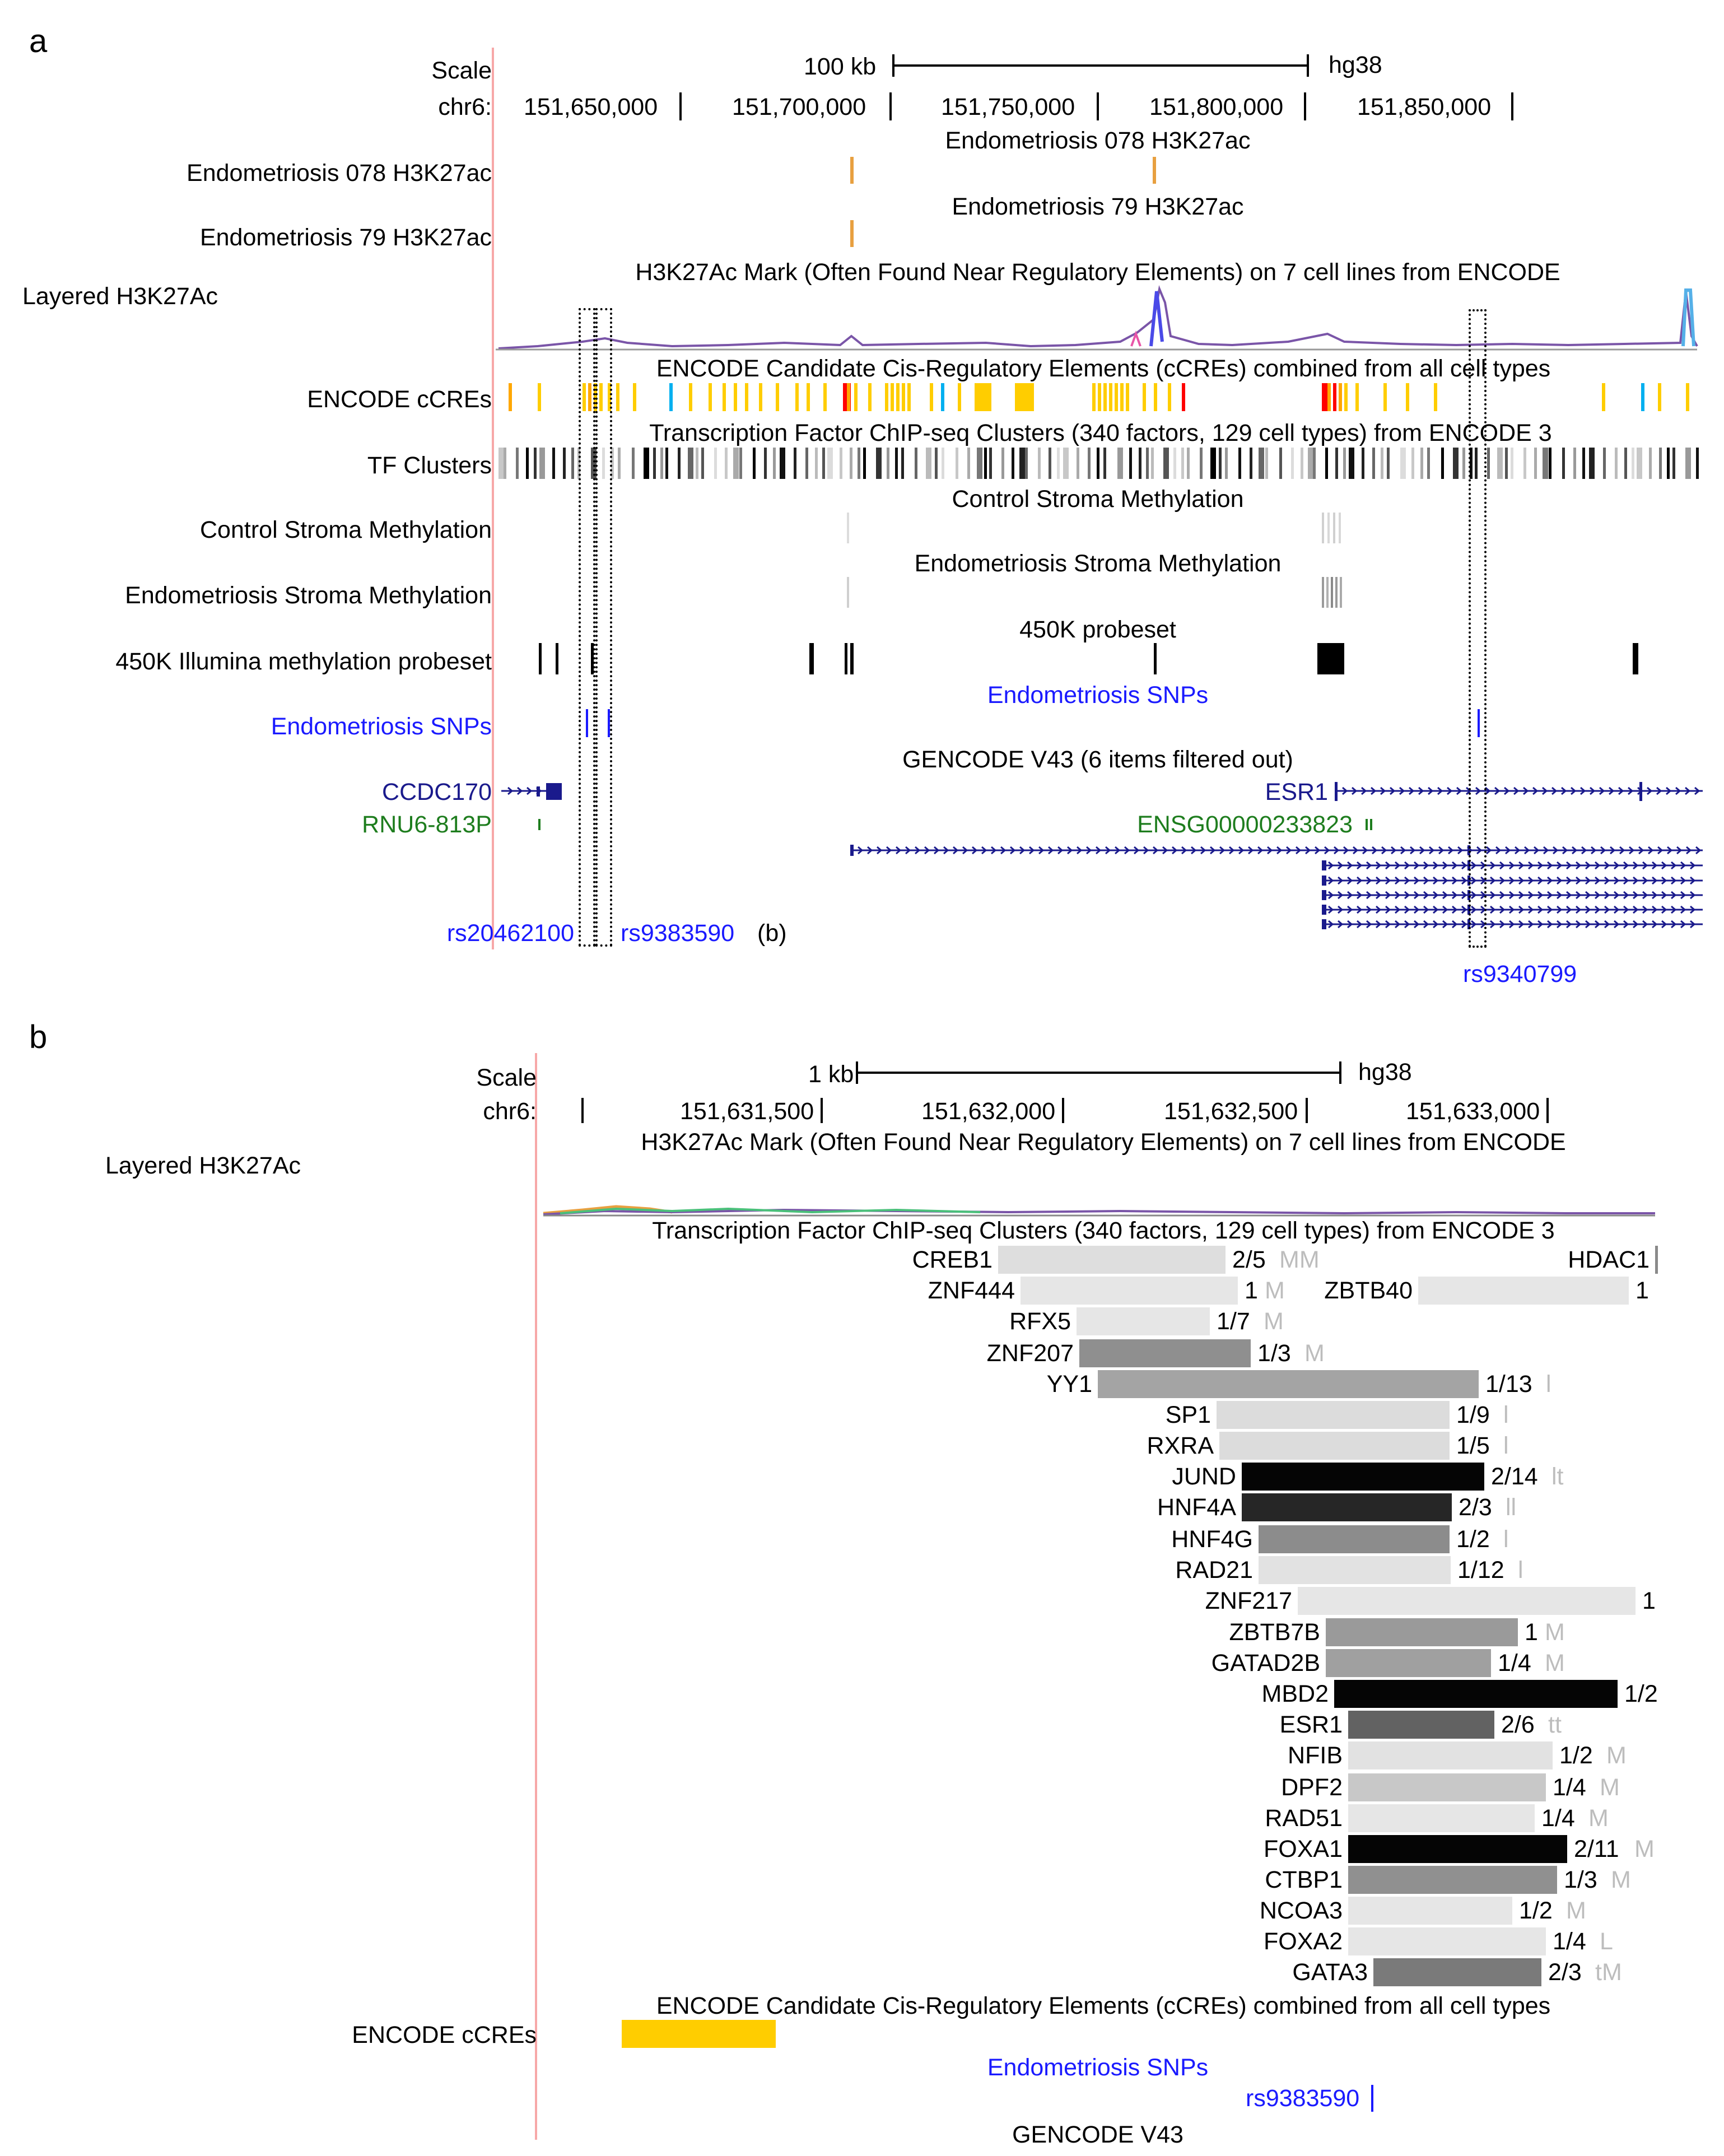 The height and width of the screenshot is (2156, 1724). What do you see at coordinates (1303, 2098) in the screenshot?
I see `snp-rs9383590: rs9383590` at bounding box center [1303, 2098].